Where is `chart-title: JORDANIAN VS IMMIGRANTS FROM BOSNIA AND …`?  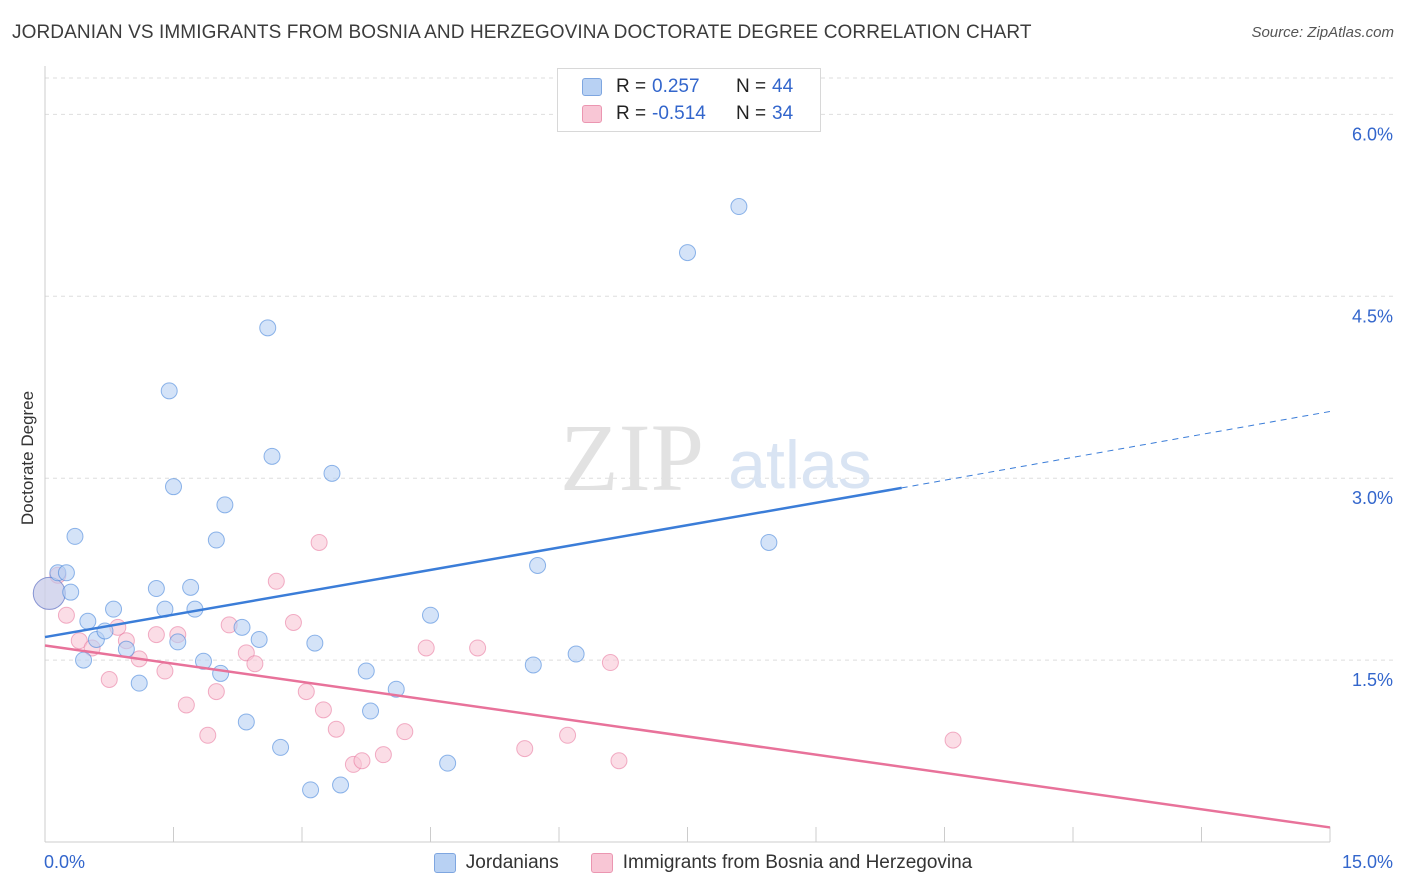 chart-title: JORDANIAN VS IMMIGRANTS FROM BOSNIA AND … is located at coordinates (522, 32).